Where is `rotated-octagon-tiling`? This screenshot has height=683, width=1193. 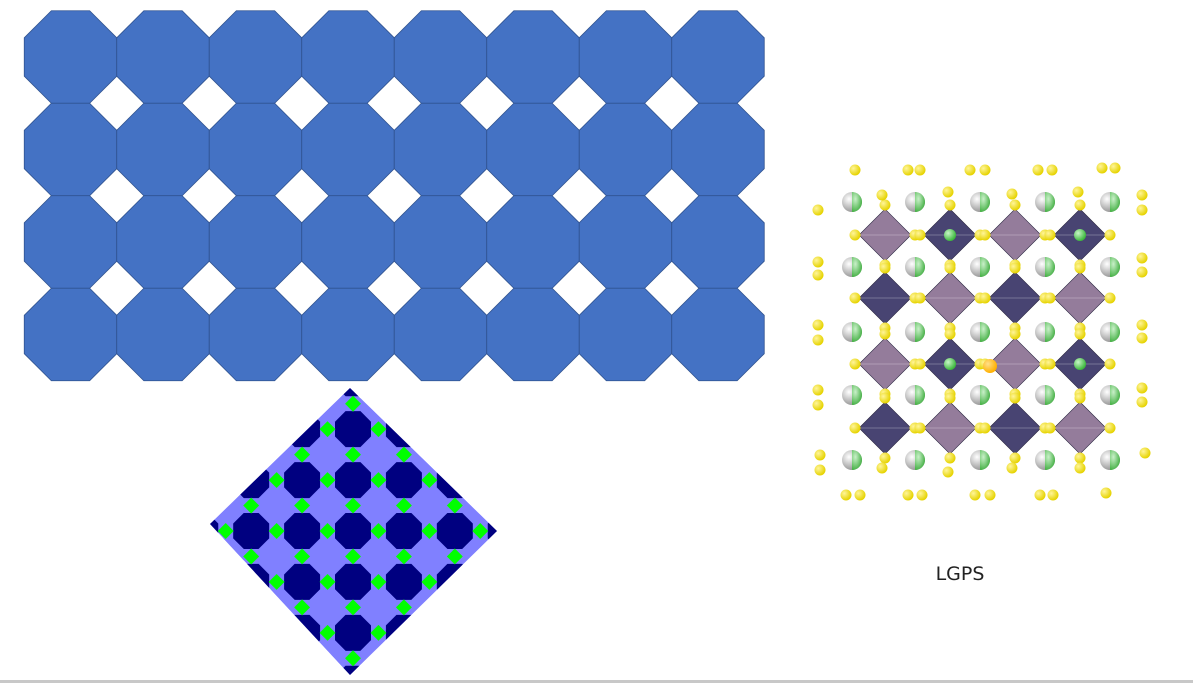 rotated-octagon-tiling is located at coordinates (355, 527).